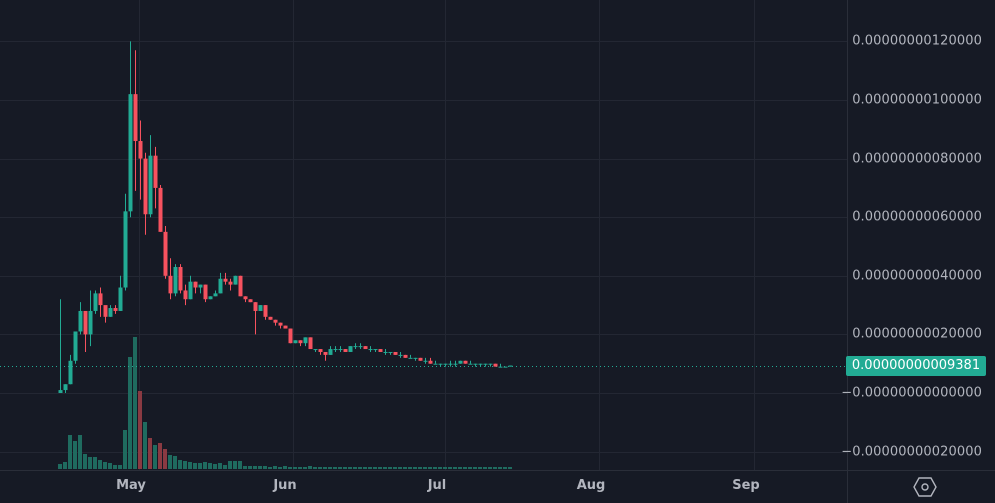  Describe the element at coordinates (916, 366) in the screenshot. I see `current-price-label: 0.00000000009381` at that location.